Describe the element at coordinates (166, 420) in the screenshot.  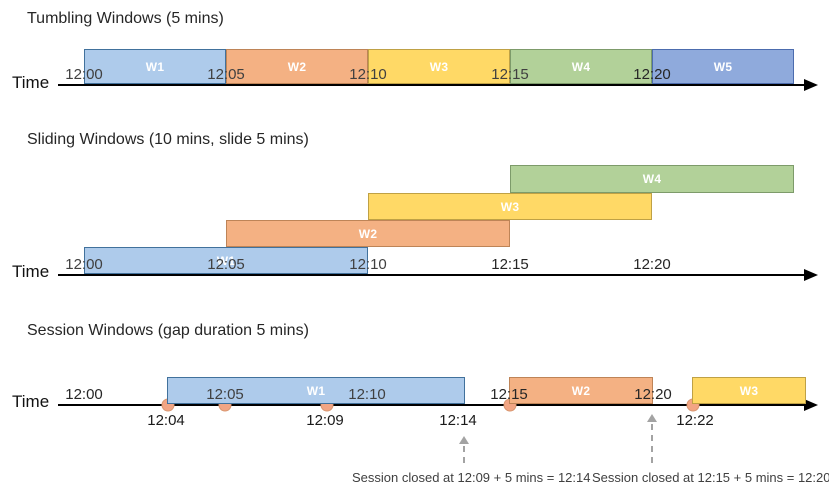
I see `event-time-label: 12:04` at that location.